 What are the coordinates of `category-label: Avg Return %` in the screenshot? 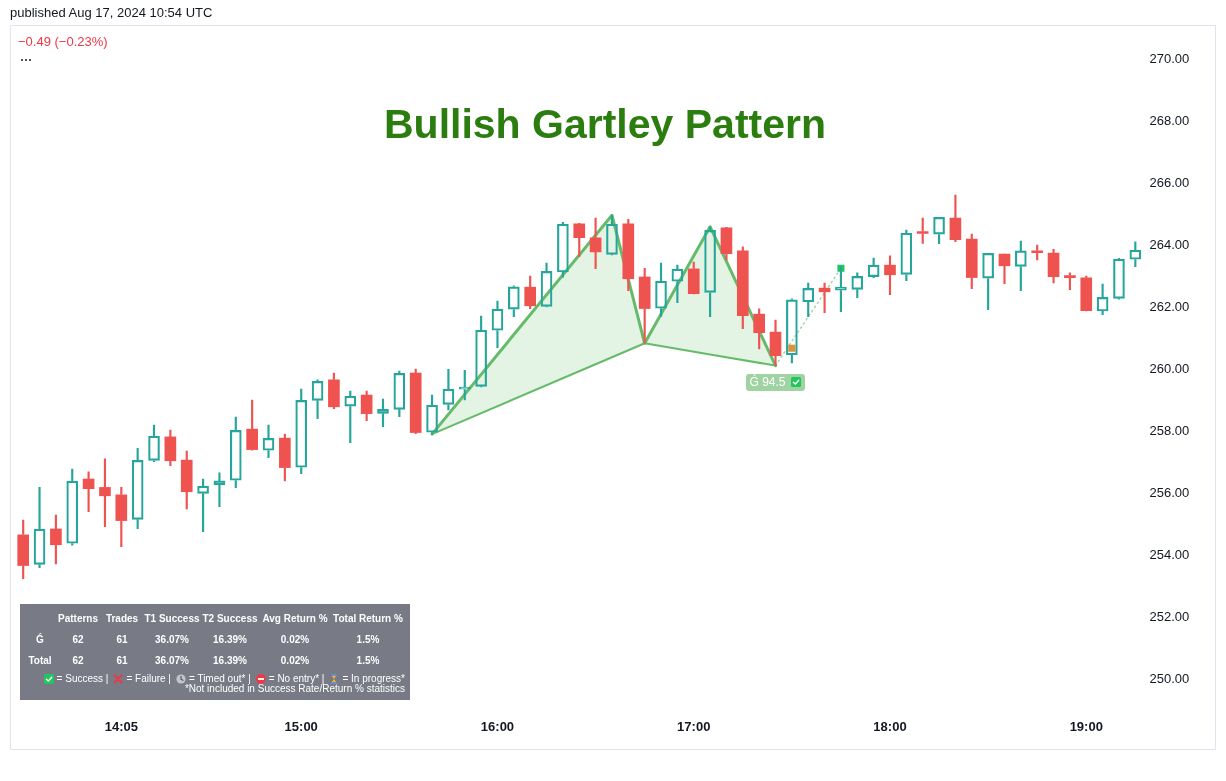 It's located at (295, 618).